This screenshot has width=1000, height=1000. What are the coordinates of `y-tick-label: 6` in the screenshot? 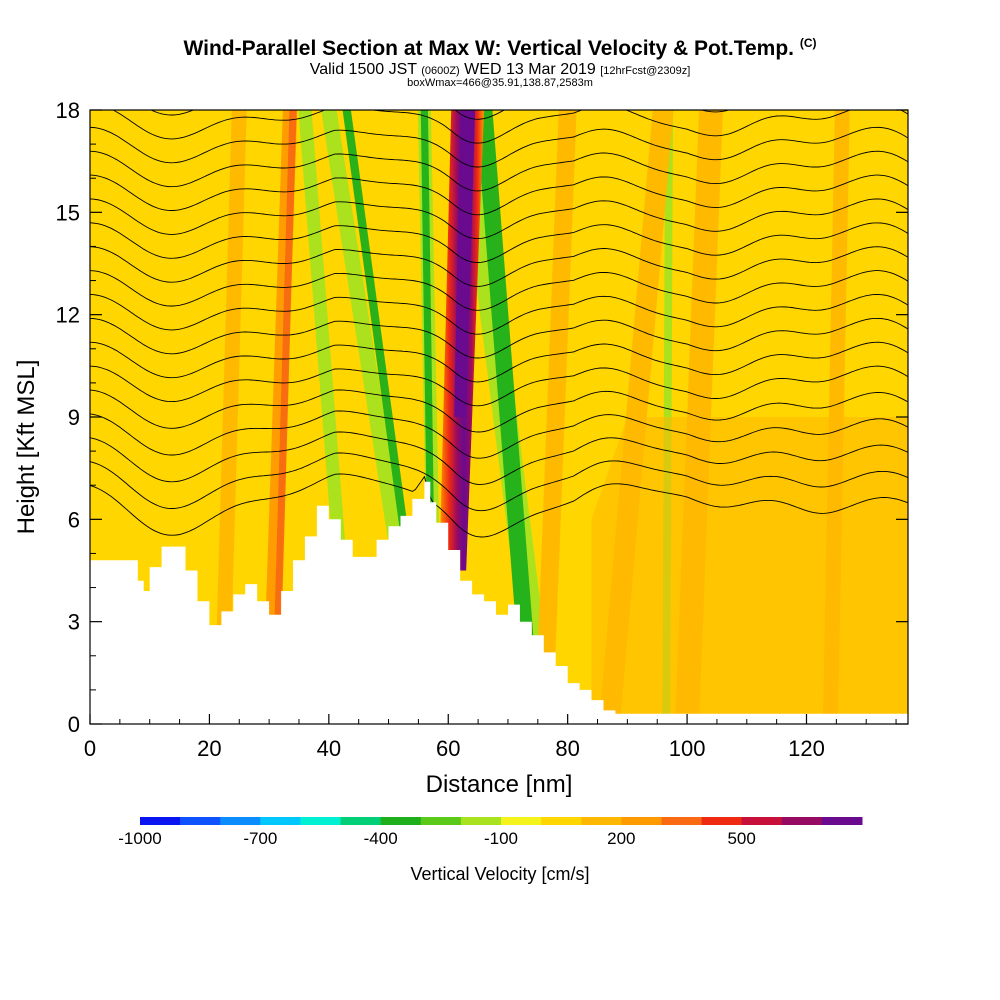 It's located at (74, 519).